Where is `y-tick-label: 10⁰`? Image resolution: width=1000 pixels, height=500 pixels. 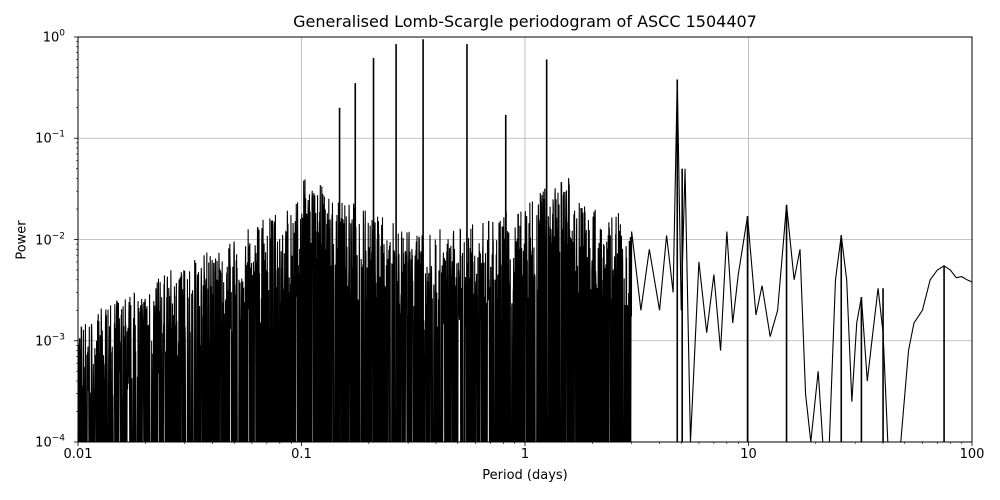
y-tick-label: 10⁰ is located at coordinates (53, 37).